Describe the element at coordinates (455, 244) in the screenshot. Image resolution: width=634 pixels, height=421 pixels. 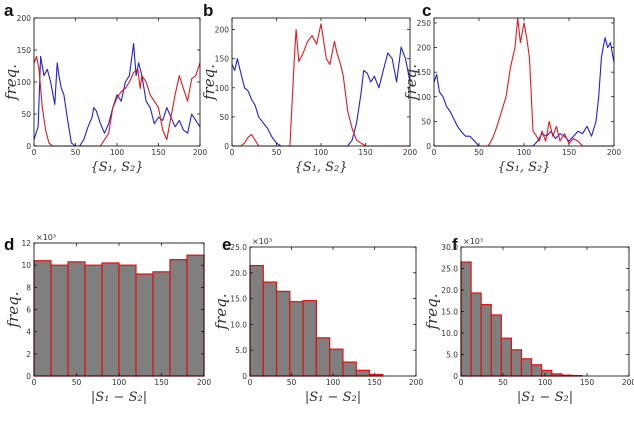
I see `panel-letter: f` at that location.